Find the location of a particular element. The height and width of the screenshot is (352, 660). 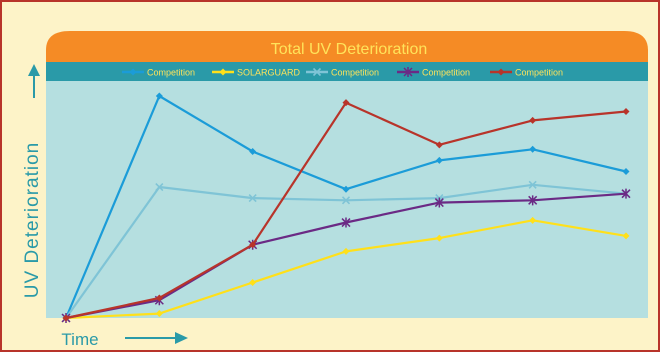

series-2-point-legend is located at coordinates (317, 72).